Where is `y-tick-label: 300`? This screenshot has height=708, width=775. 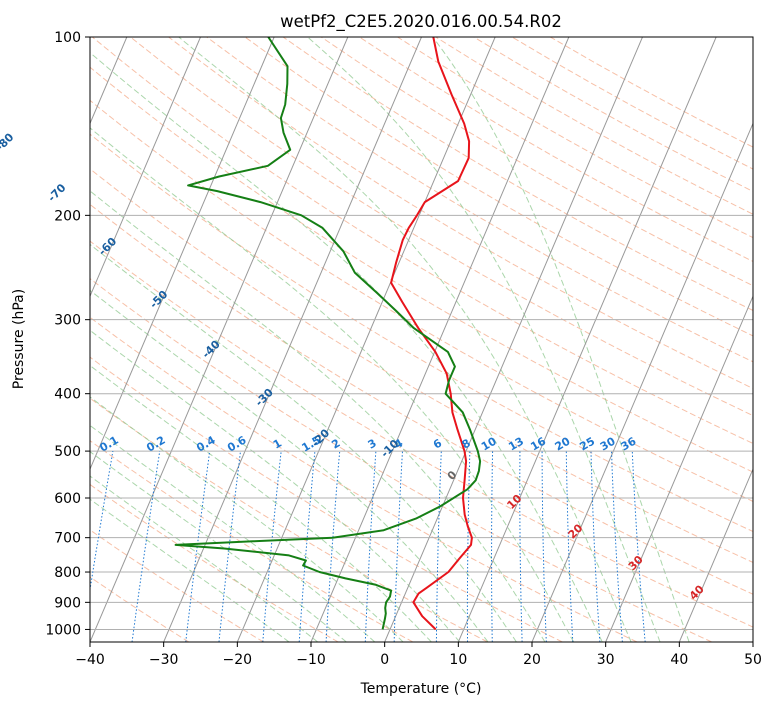
y-tick-label: 300 is located at coordinates (67, 321).